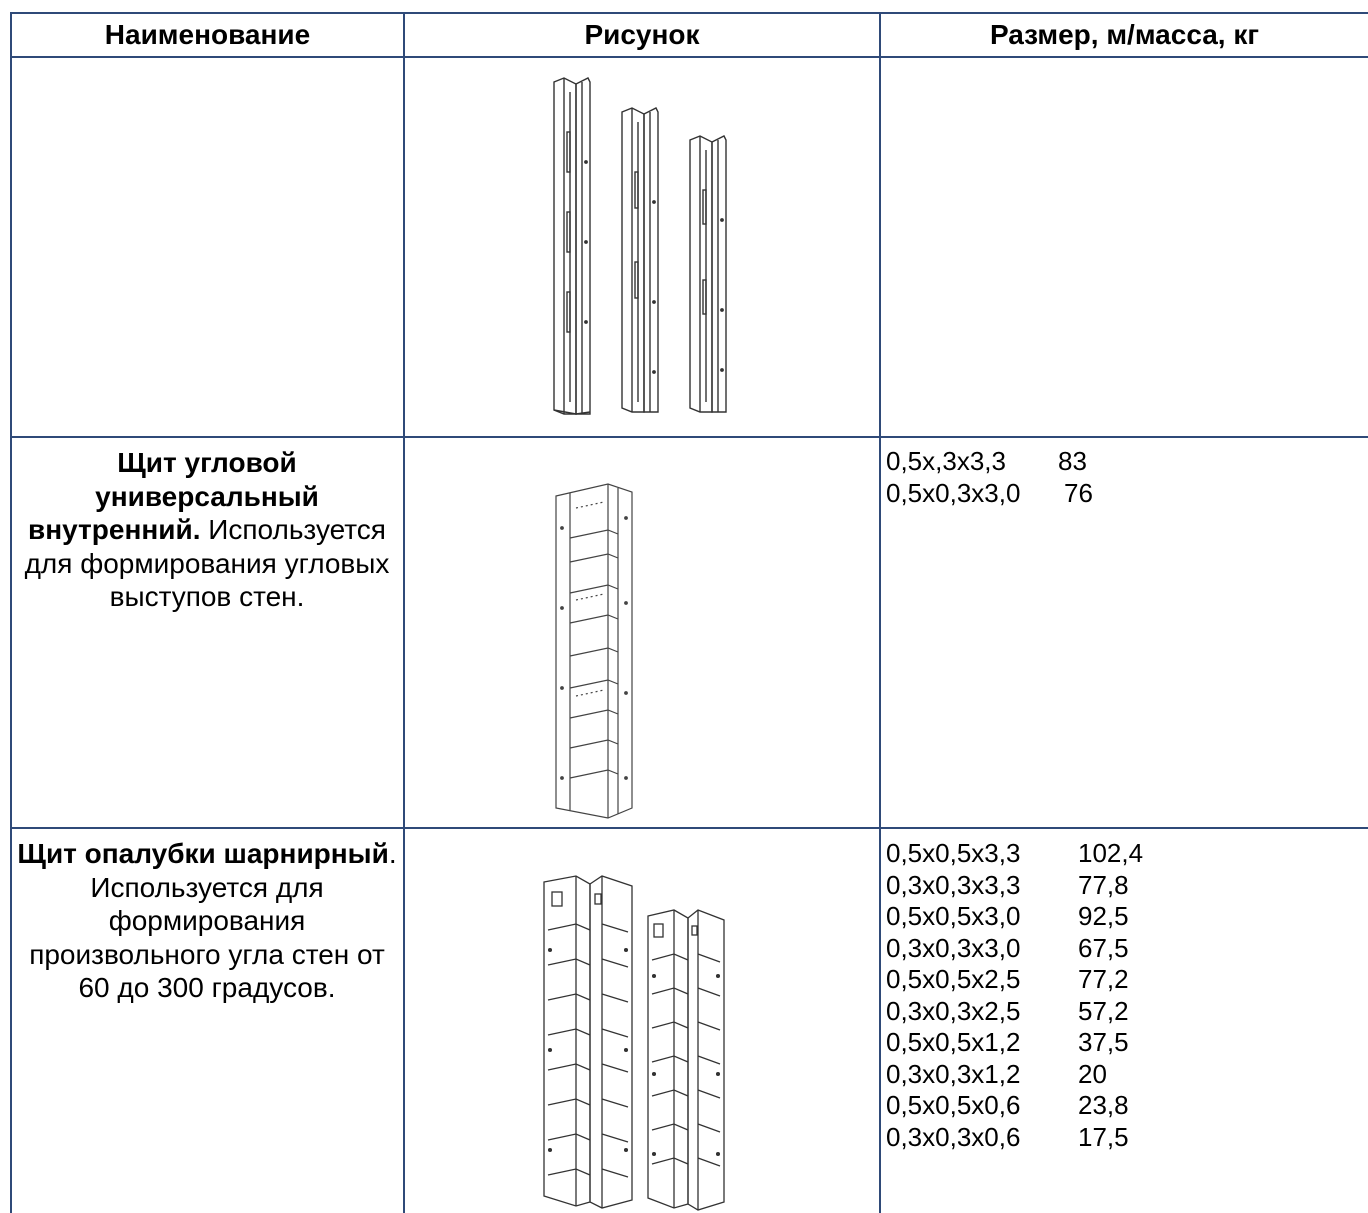  I want to click on size-row: 0,5х0,5х0,6 23,8, so click(1014, 1106).